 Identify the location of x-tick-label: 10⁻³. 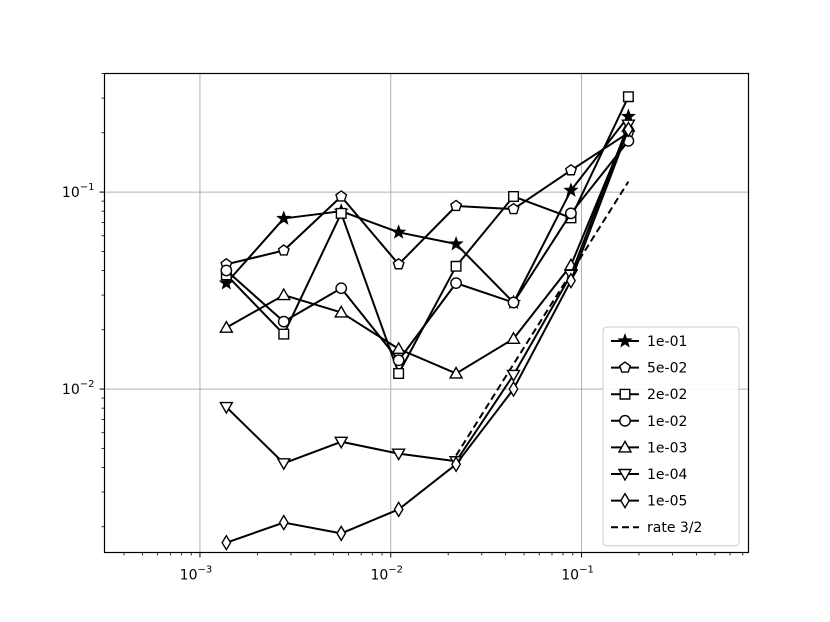
(196, 574).